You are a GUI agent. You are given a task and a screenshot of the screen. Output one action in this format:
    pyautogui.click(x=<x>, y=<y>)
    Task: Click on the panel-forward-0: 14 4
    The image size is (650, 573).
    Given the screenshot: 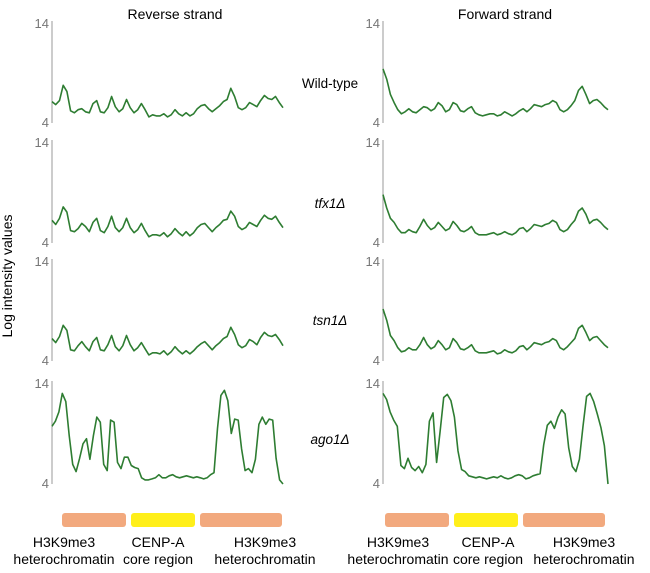 What is the action you would take?
    pyautogui.click(x=487, y=73)
    